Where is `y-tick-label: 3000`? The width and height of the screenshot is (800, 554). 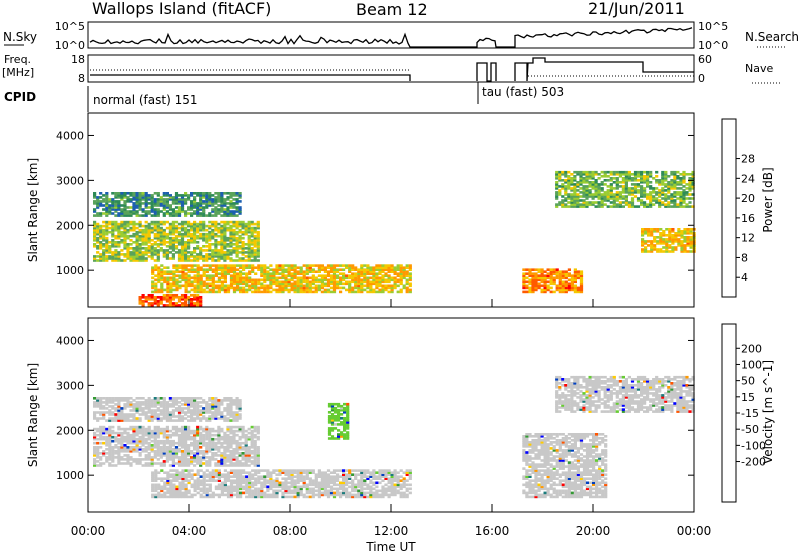 y-tick-label: 3000 is located at coordinates (70, 180).